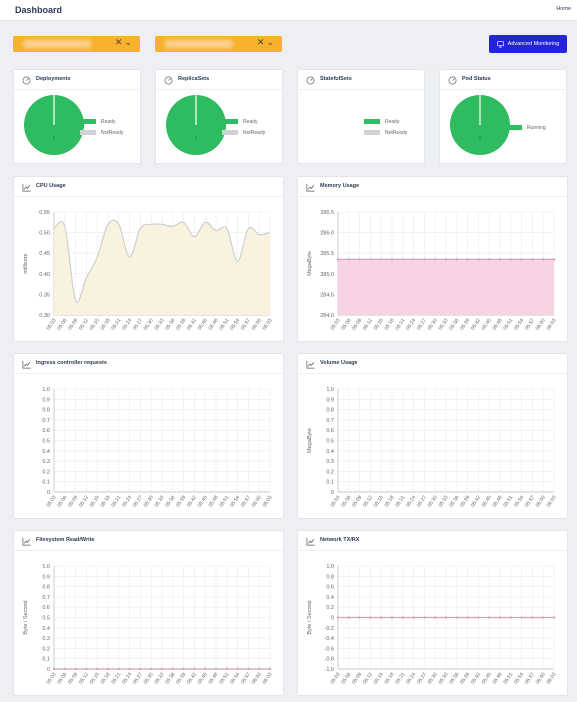 This screenshot has height=702, width=577. I want to click on replicasets-card: ReplicaSets 1 Ready NotReady, so click(219, 116).